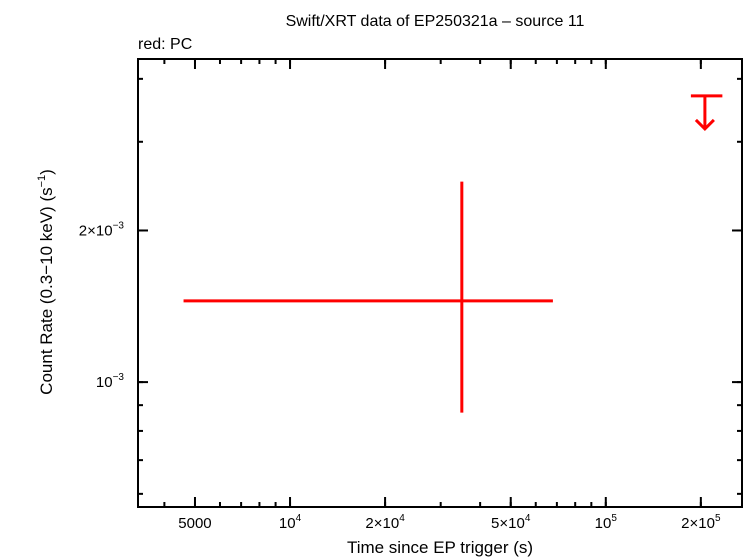  I want to click on y-axis-label-exponent: −1, so click(42, 181).